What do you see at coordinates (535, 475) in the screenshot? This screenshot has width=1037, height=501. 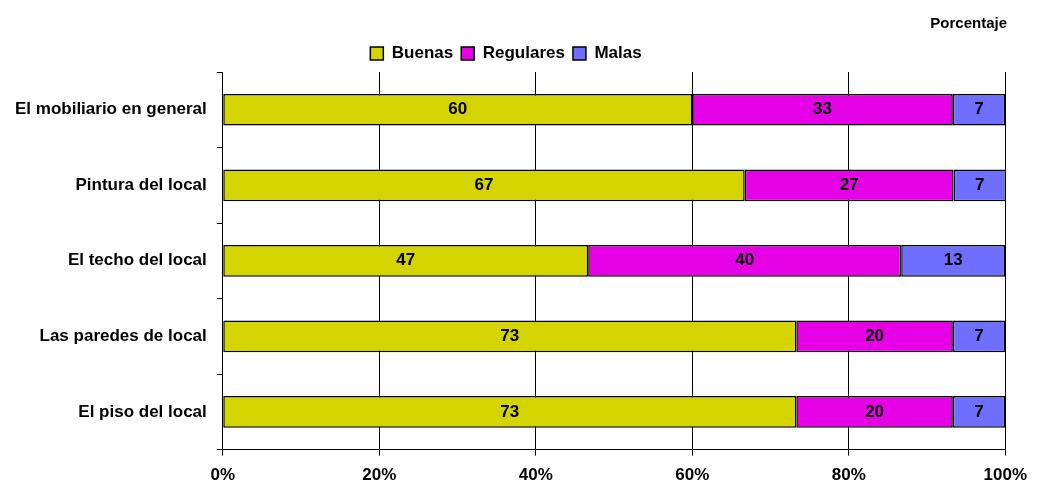 I see `x-tick-label: 40%` at bounding box center [535, 475].